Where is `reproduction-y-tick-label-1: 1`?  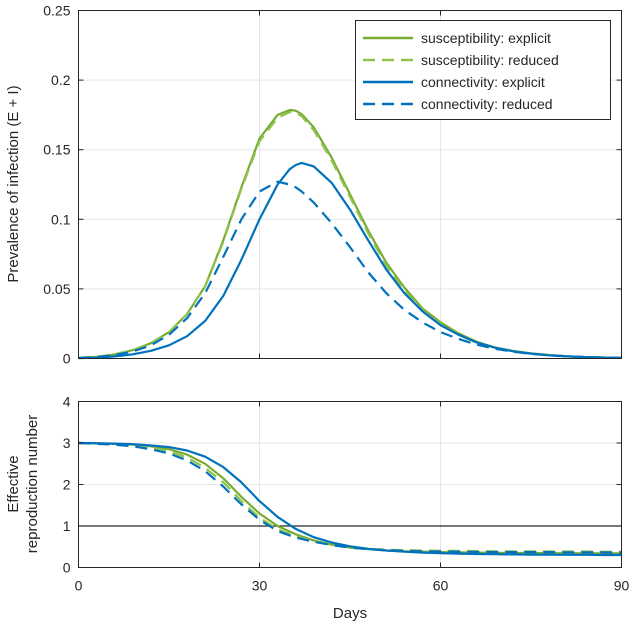 reproduction-y-tick-label-1: 1 is located at coordinates (67, 526).